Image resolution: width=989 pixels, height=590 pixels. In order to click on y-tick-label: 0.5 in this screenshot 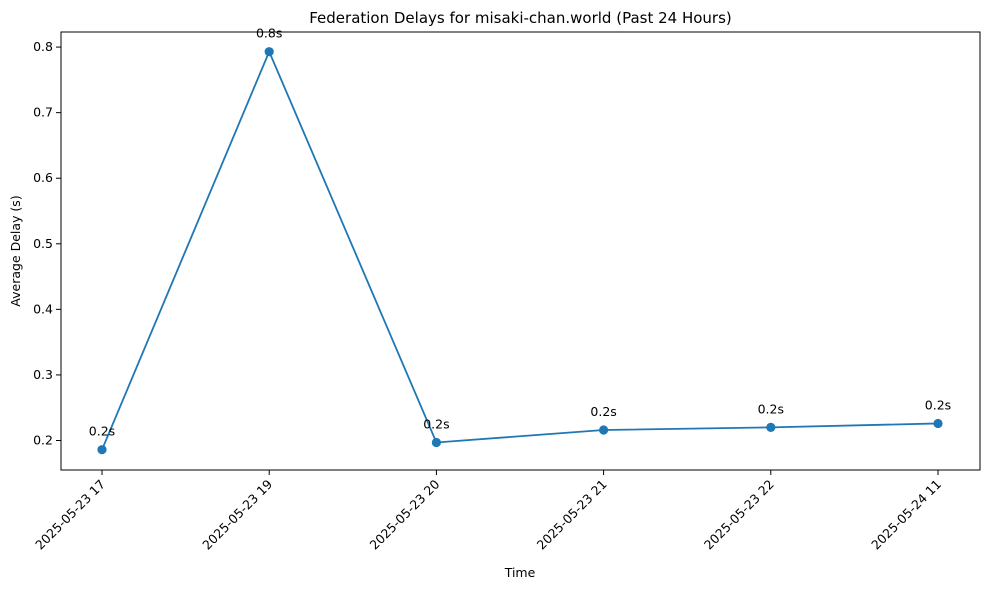, I will do `click(43, 243)`.